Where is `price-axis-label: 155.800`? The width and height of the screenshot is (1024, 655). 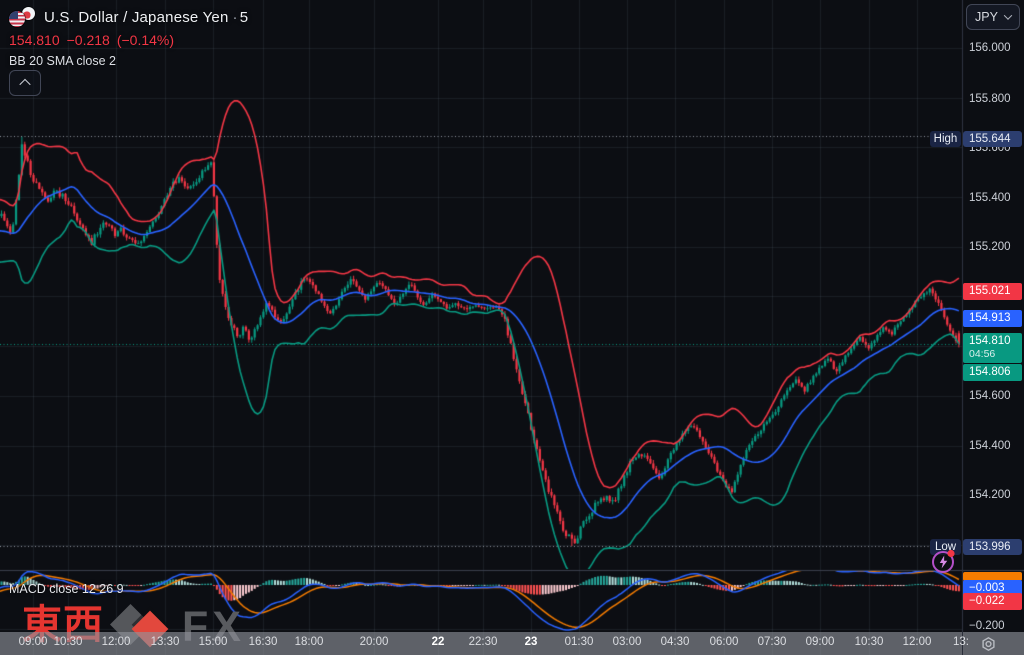 price-axis-label: 155.800 is located at coordinates (990, 99).